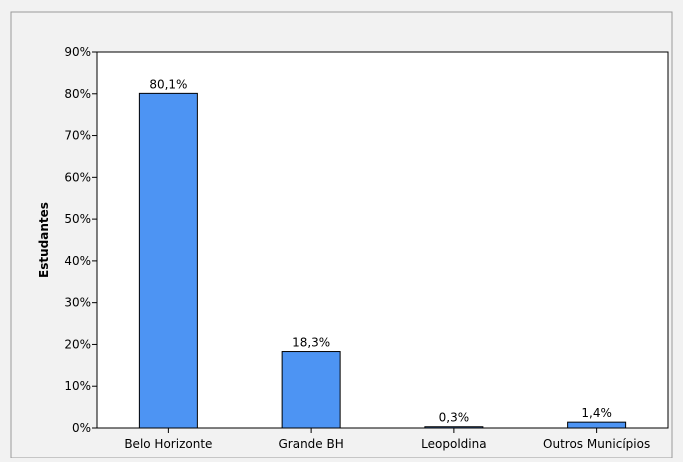 The image size is (683, 462). I want to click on y-tick-label: 90%, so click(77, 52).